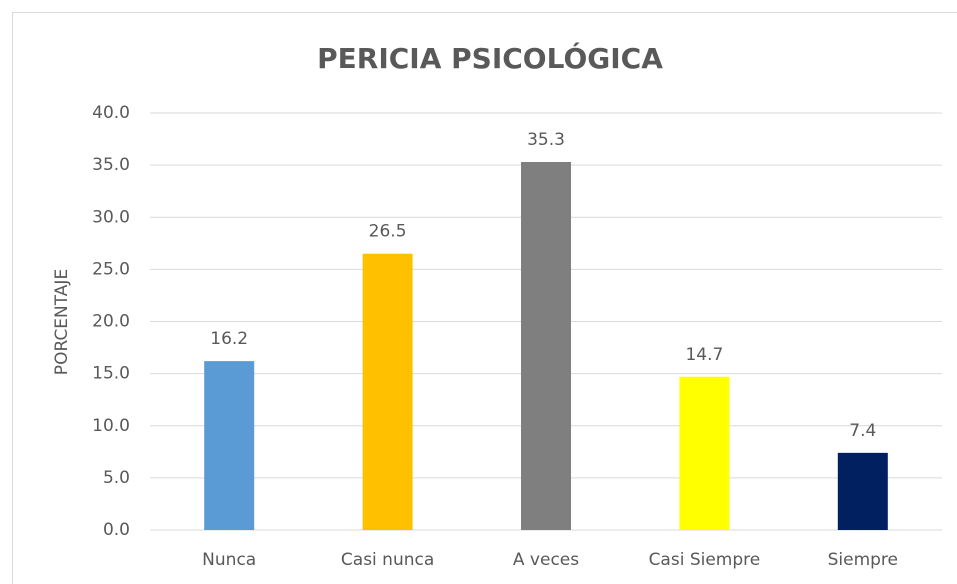  What do you see at coordinates (863, 560) in the screenshot?
I see `x-tick-label: Siempre` at bounding box center [863, 560].